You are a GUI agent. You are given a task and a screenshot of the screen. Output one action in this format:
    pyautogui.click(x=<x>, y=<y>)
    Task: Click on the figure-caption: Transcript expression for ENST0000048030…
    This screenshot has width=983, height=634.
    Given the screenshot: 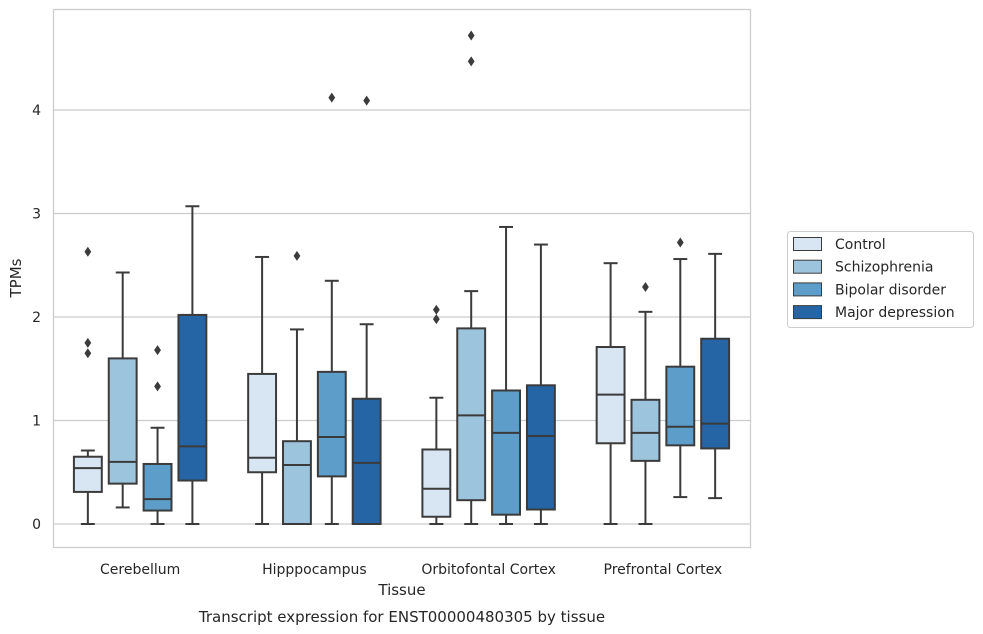 What is the action you would take?
    pyautogui.click(x=401, y=617)
    